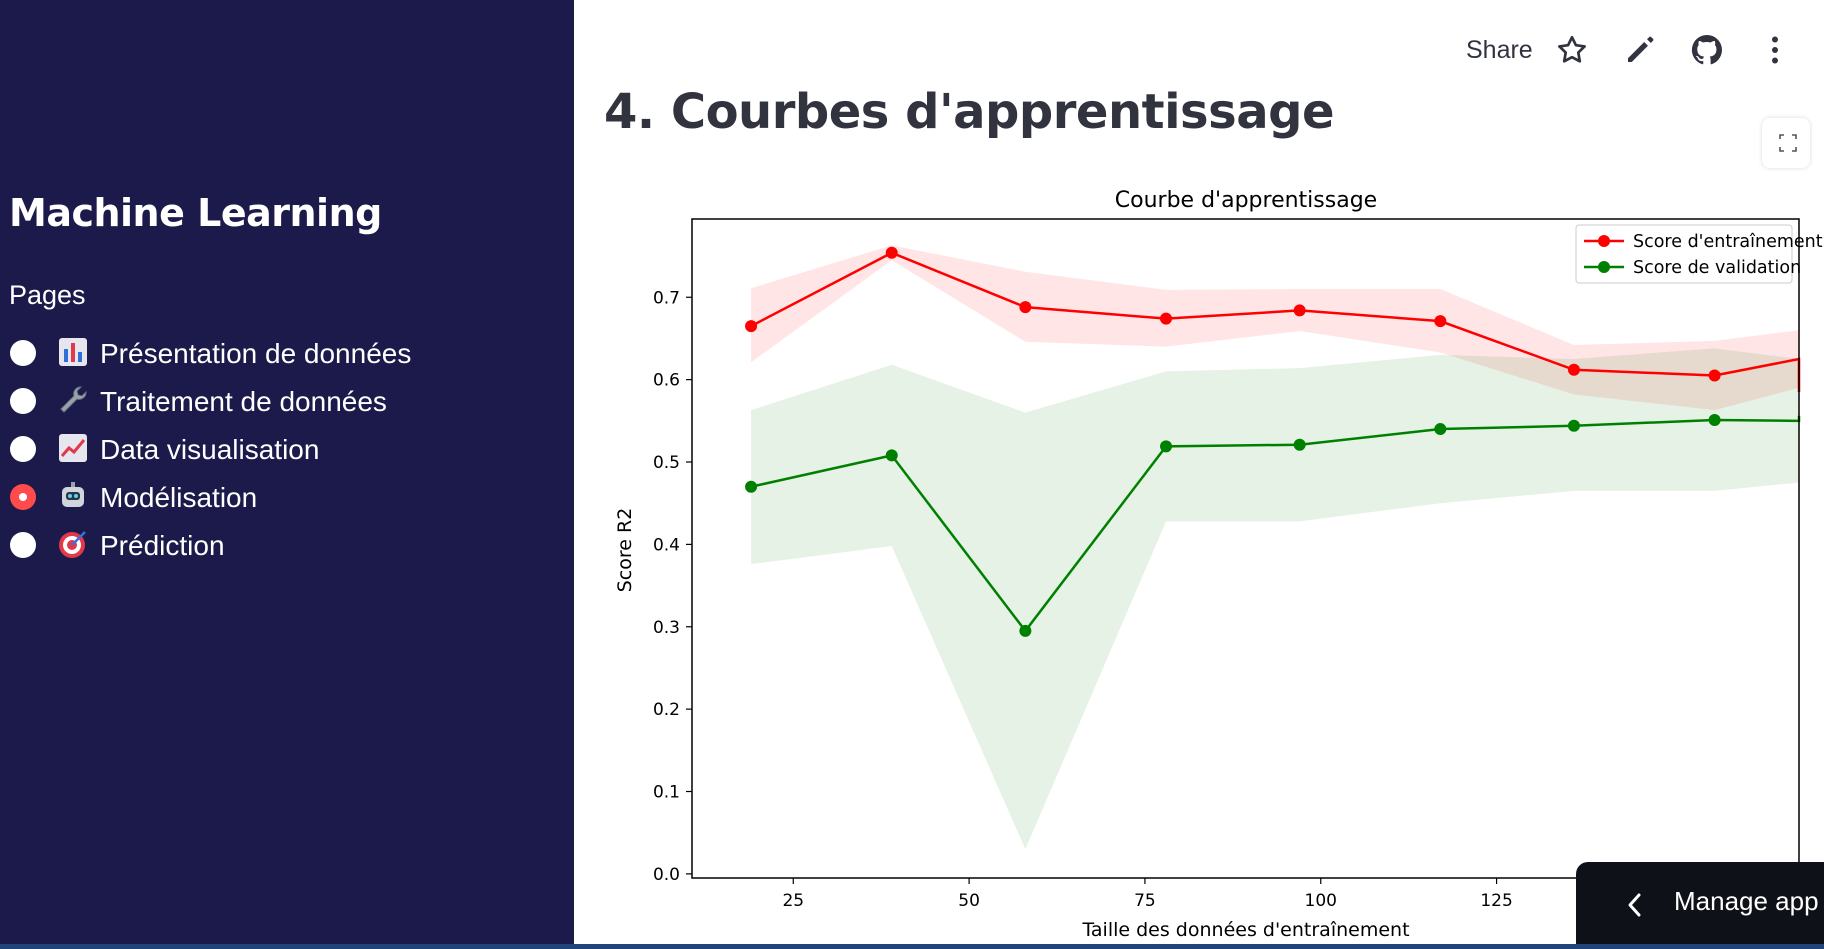 The height and width of the screenshot is (949, 1824). Describe the element at coordinates (666, 298) in the screenshot. I see `y-tick-label: 0.7` at that location.